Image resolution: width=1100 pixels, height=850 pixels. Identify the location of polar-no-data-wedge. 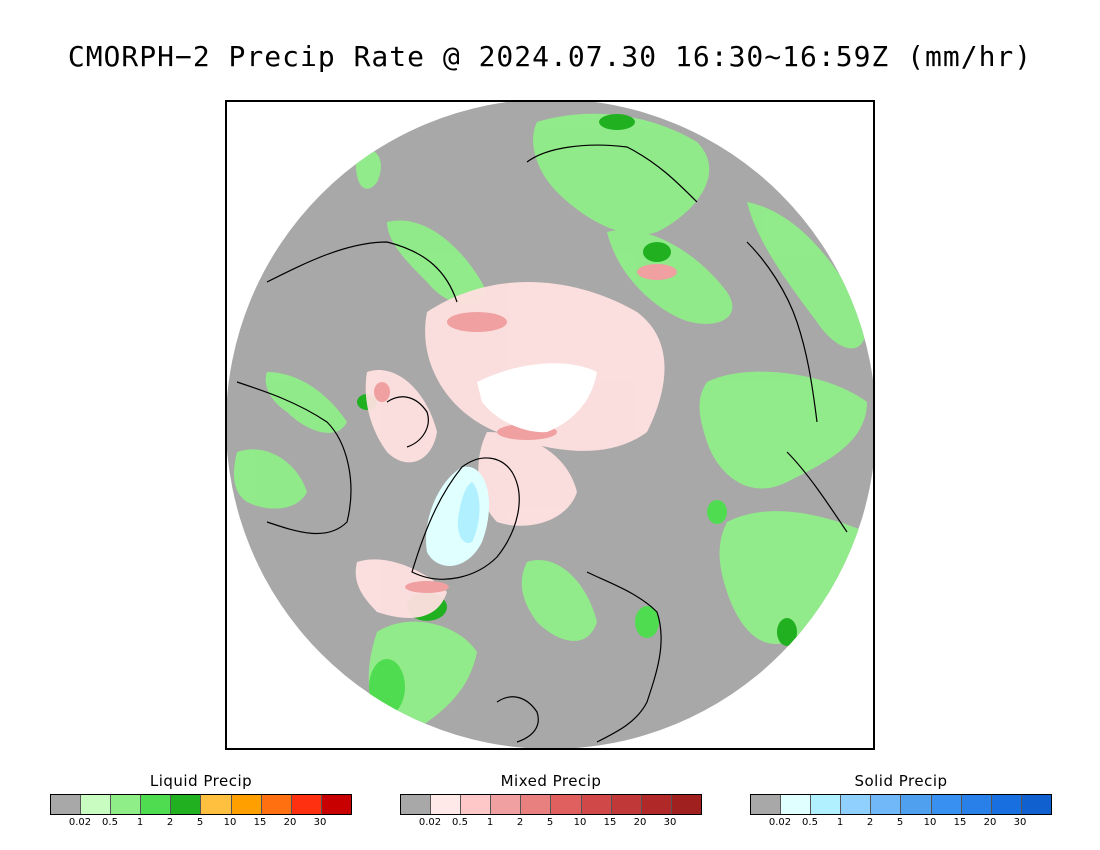
(537, 398).